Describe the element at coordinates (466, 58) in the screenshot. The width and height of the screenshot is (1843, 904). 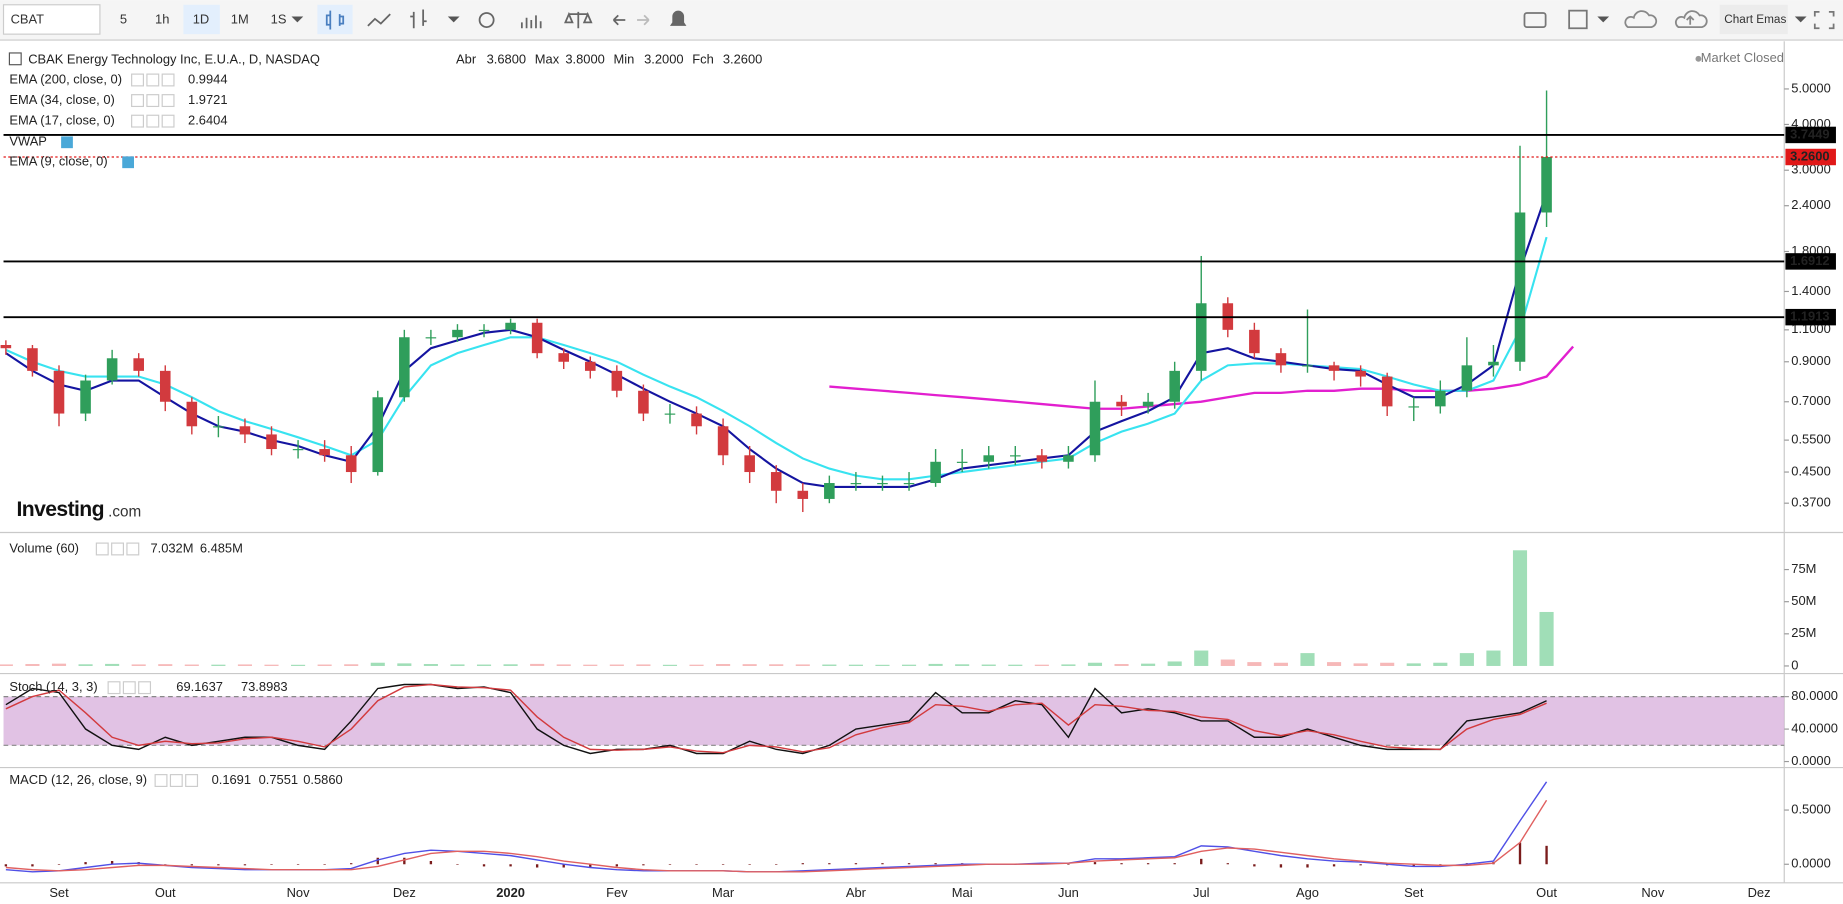
I see `quote-label: Abr` at that location.